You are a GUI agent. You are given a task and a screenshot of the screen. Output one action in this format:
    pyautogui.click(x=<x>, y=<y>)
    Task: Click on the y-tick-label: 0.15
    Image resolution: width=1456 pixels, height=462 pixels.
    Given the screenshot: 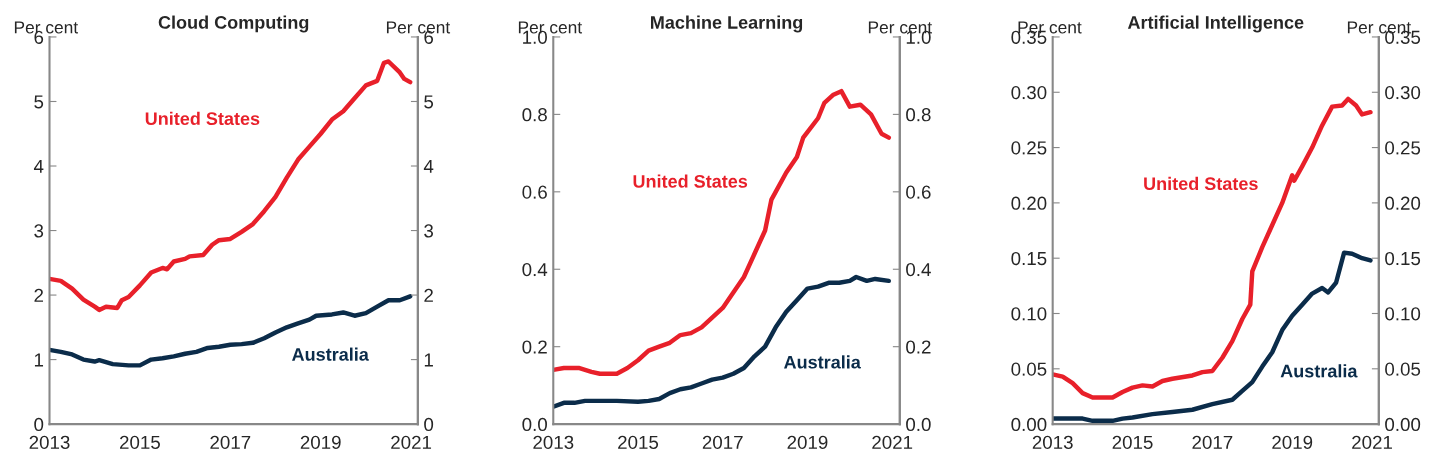 What is the action you would take?
    pyautogui.click(x=1029, y=258)
    